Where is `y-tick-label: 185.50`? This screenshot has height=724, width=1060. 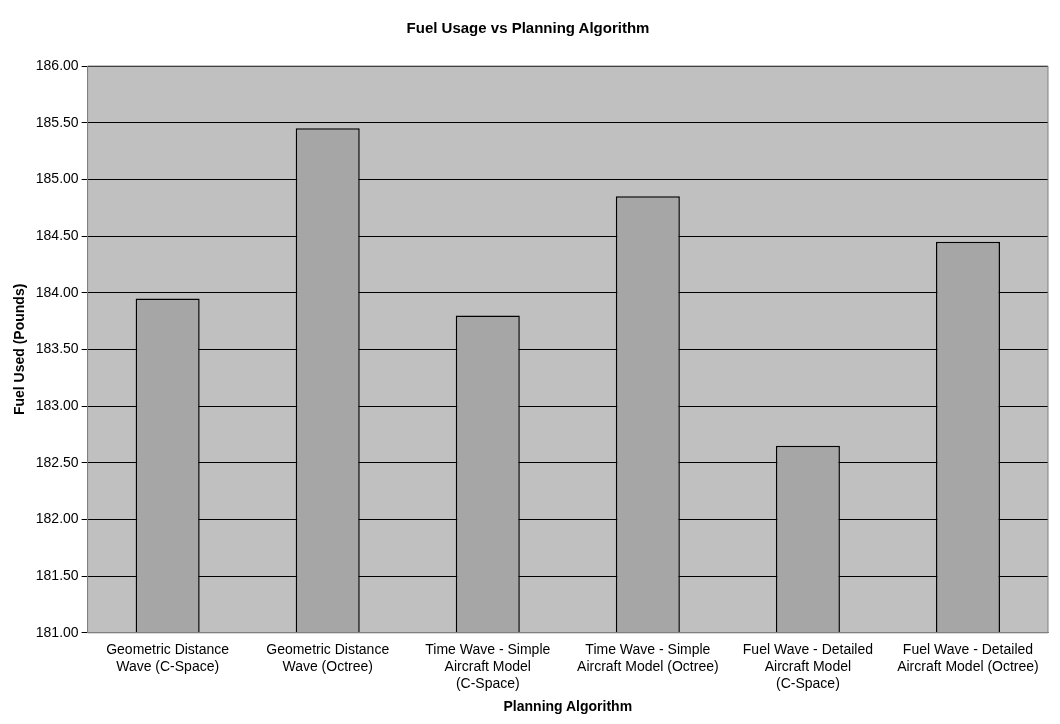
y-tick-label: 185.50 is located at coordinates (57, 121).